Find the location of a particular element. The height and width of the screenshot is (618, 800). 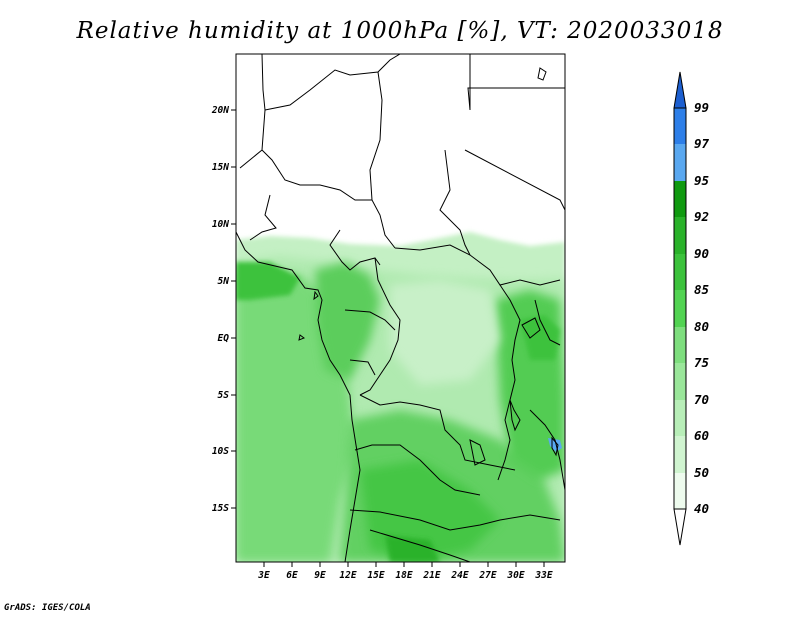

lat-tick-label: 10N is located at coordinates (220, 224).